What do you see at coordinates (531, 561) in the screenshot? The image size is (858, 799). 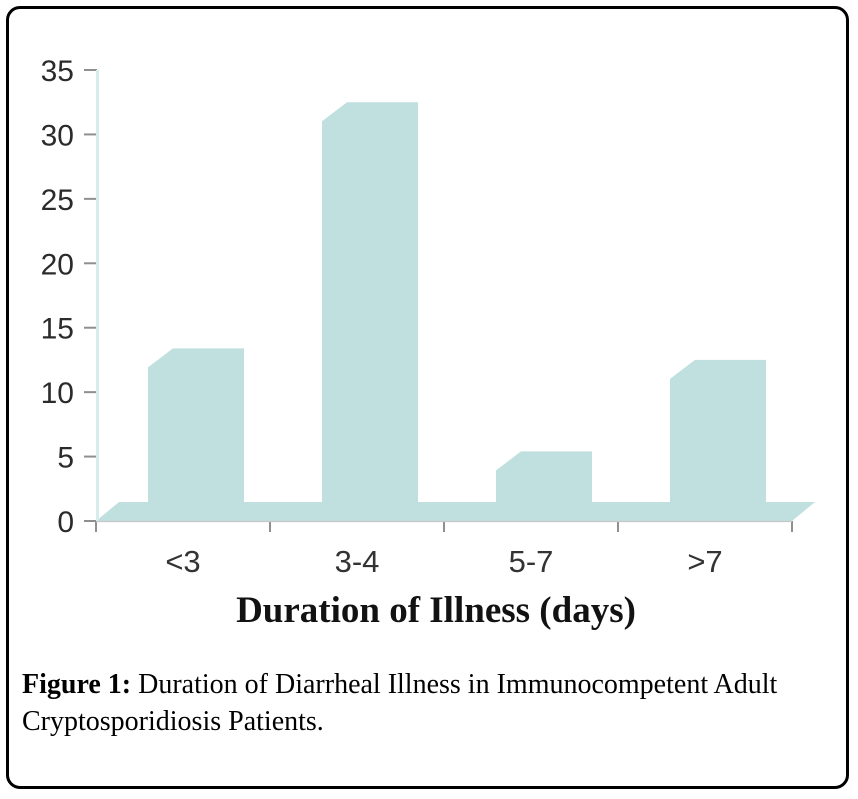 I see `x-category-label: 5-7` at bounding box center [531, 561].